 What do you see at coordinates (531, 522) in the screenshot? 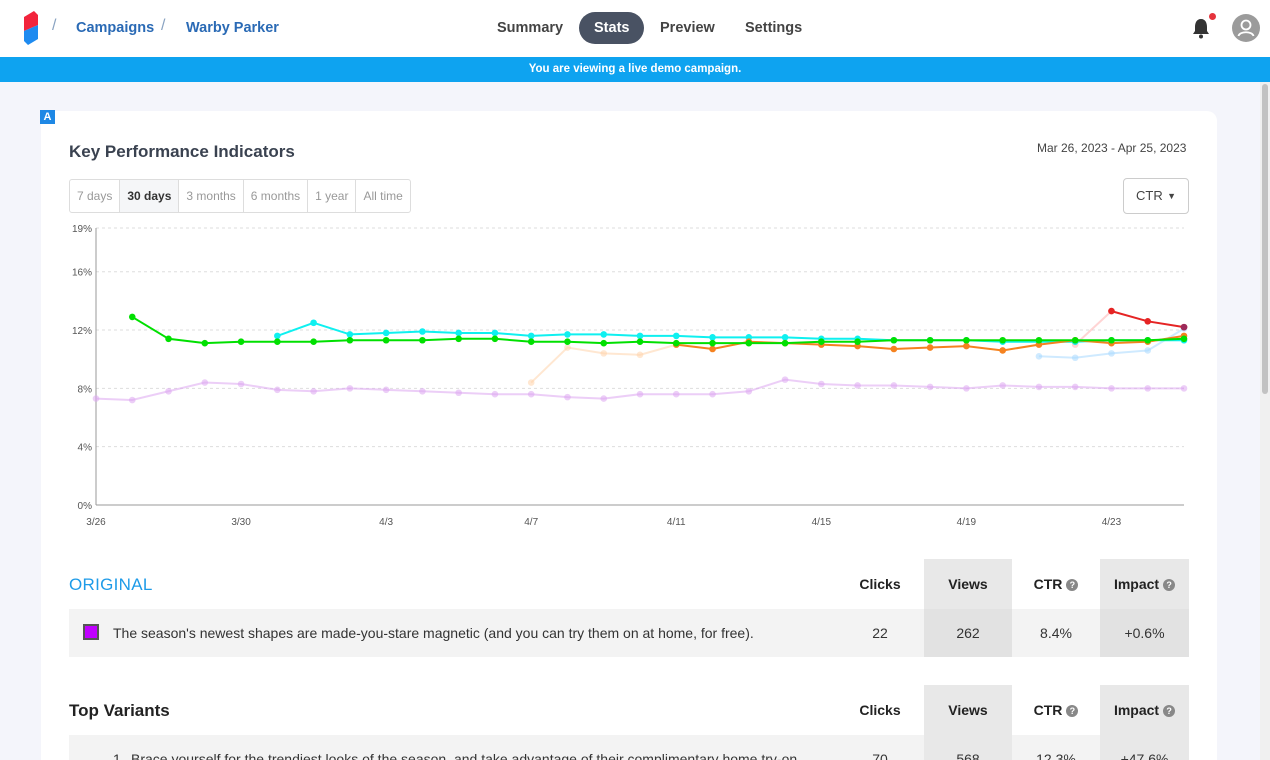
I see `x-tick-label: 4/7` at bounding box center [531, 522].